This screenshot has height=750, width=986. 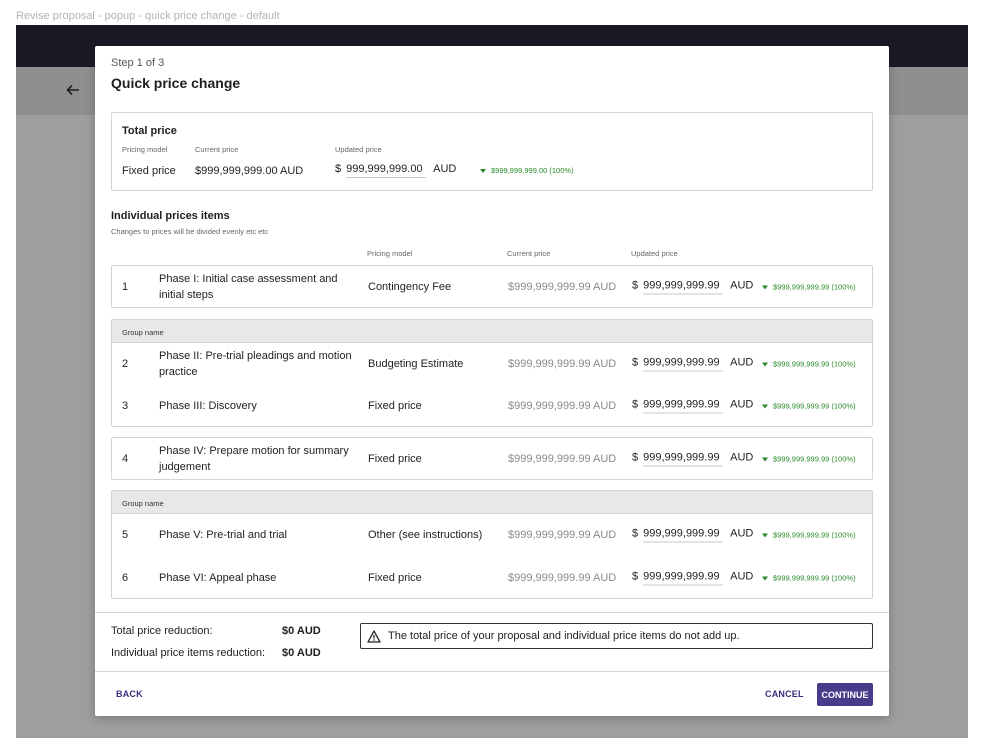 I want to click on items-reduction-label: Individual price items reduction:, so click(x=188, y=653).